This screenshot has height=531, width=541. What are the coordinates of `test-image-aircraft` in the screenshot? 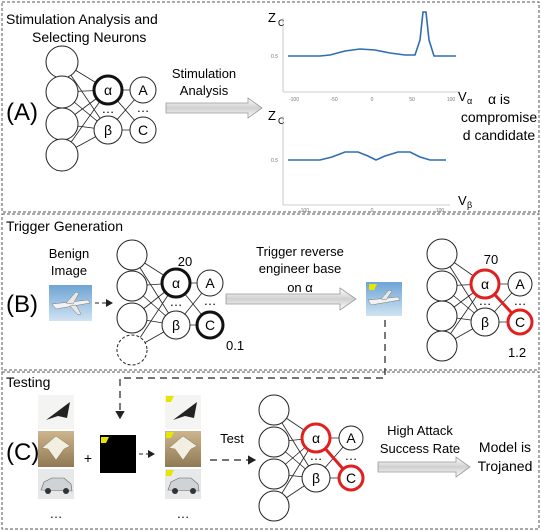 It's located at (56, 412).